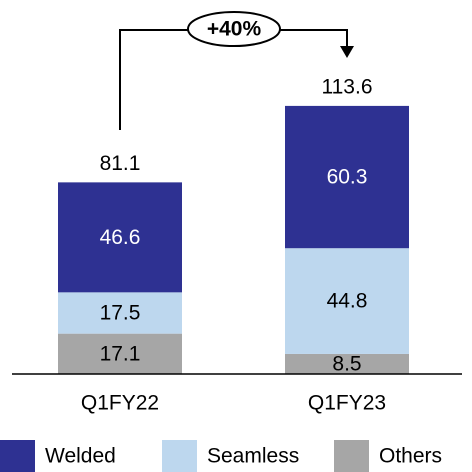 Image resolution: width=472 pixels, height=472 pixels. I want to click on data-label: 17.5, so click(120, 313).